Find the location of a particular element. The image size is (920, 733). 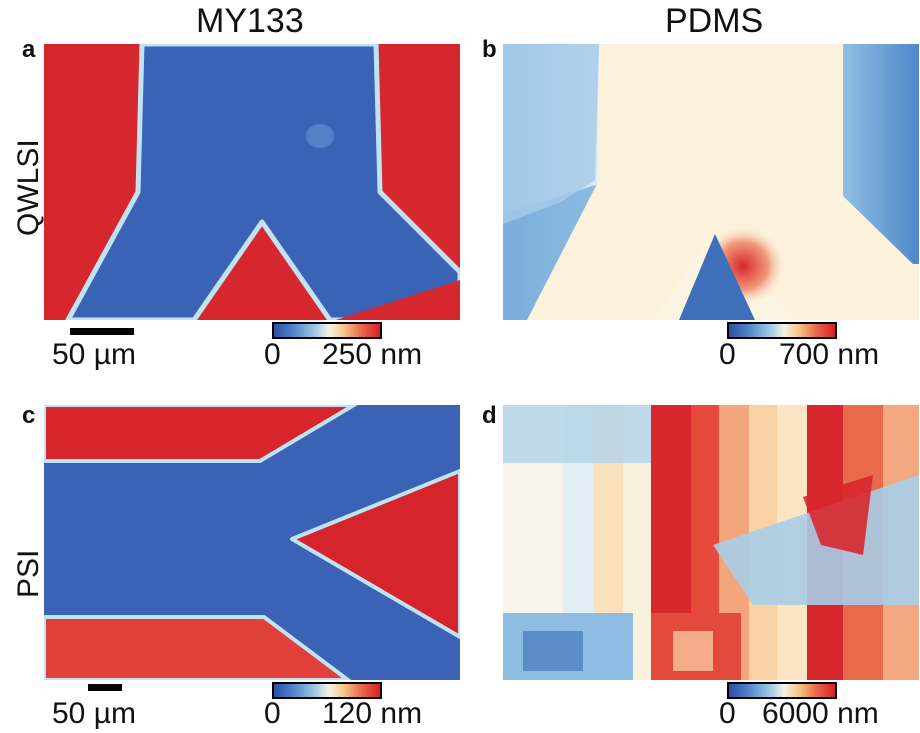

colorbar-b-min: 0 is located at coordinates (727, 354).